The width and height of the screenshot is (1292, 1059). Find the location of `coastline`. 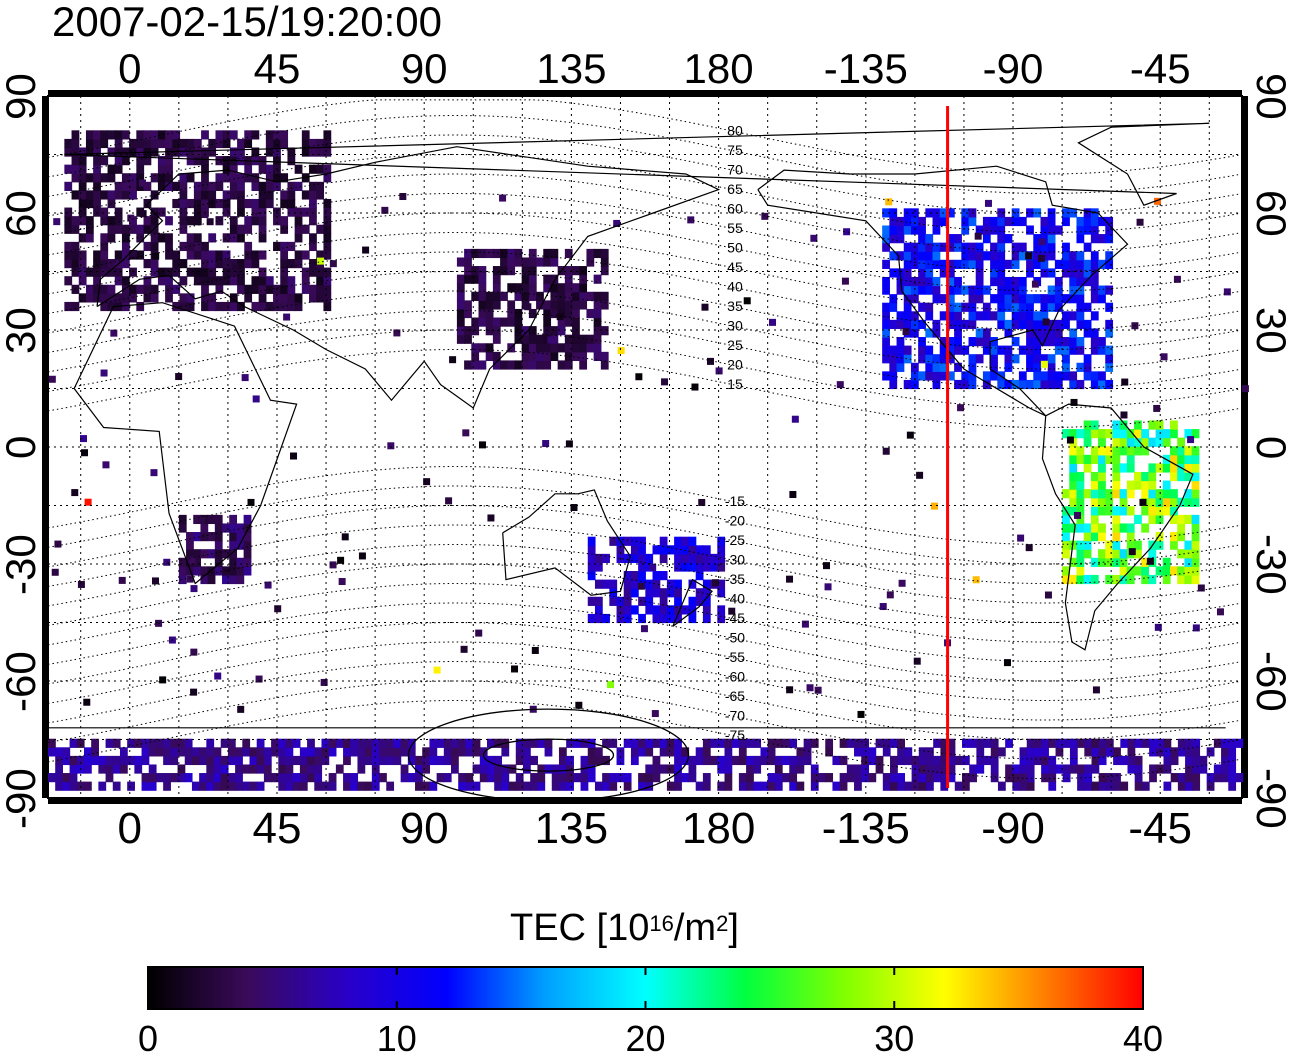

coastline is located at coordinates (943, 291).